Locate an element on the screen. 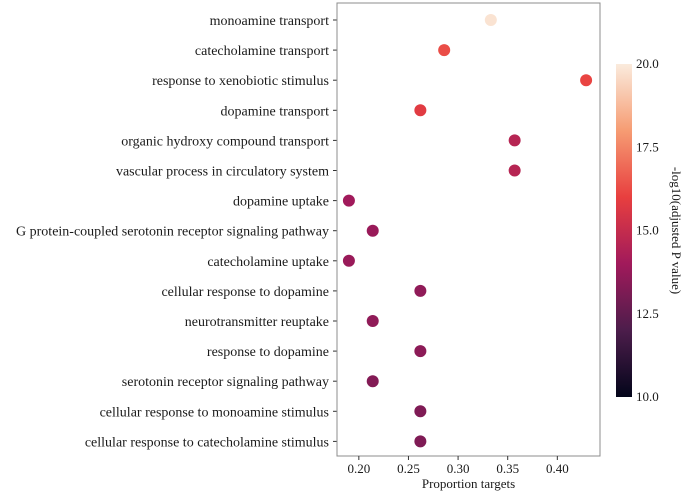 The image size is (682, 492). x-tick-label: 0.20 is located at coordinates (358, 468).